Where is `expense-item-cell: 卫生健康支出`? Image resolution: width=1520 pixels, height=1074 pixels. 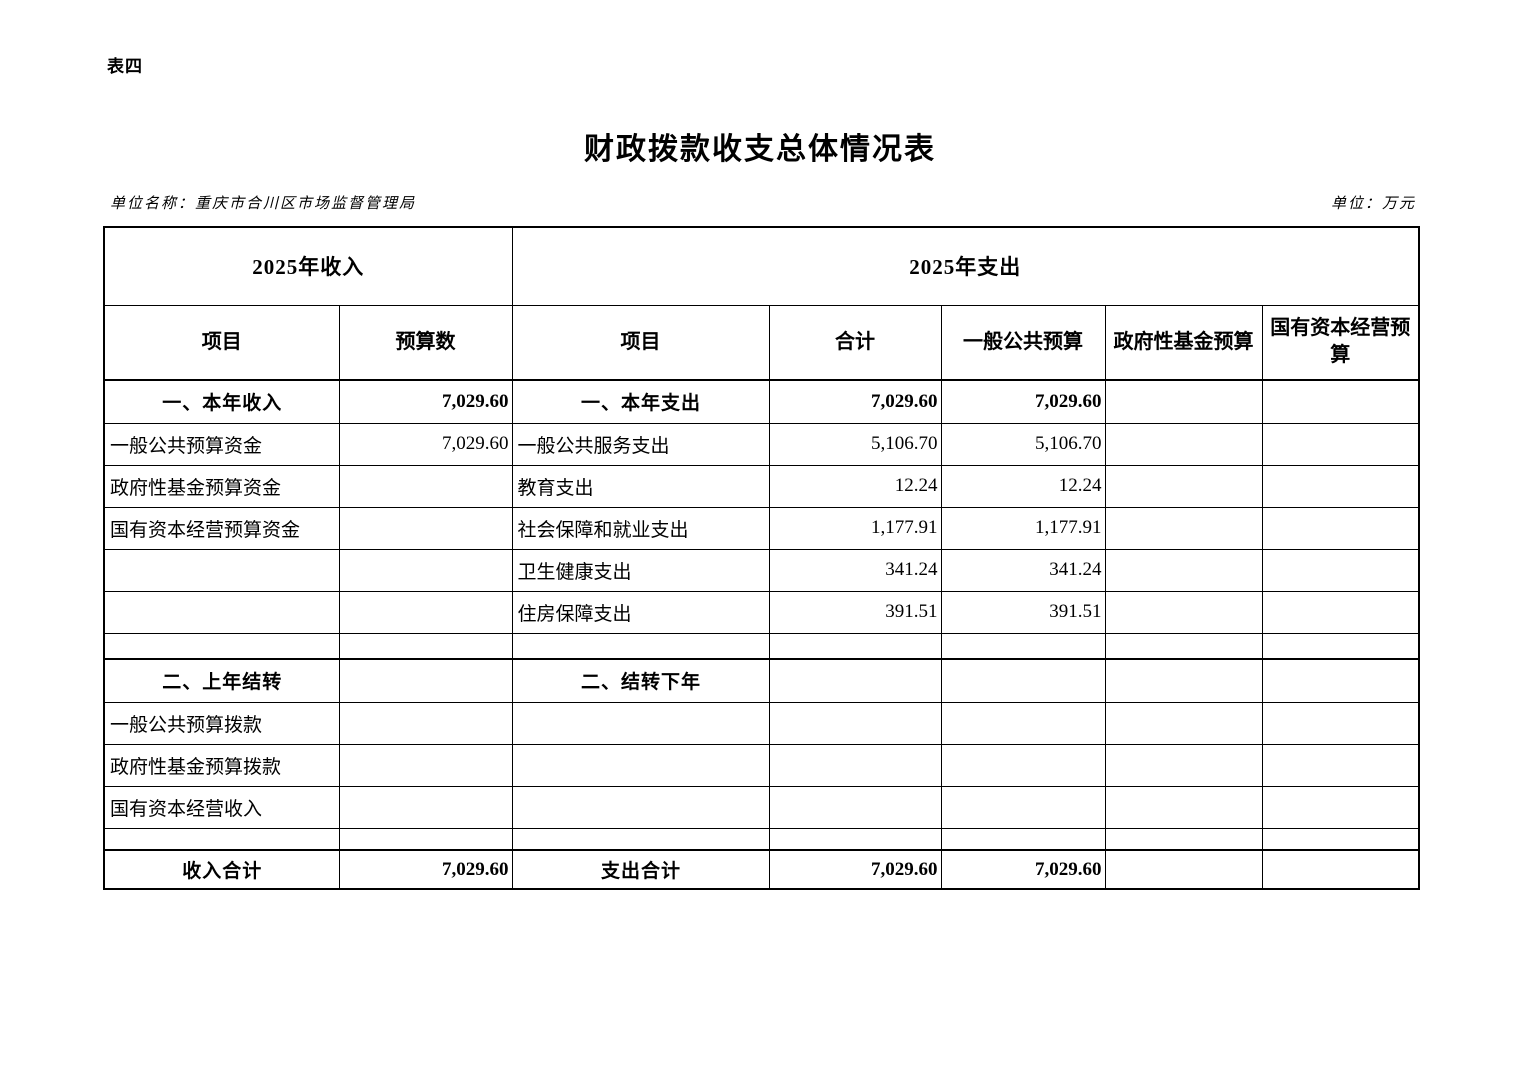
expense-item-cell: 卫生健康支出 is located at coordinates (640, 570).